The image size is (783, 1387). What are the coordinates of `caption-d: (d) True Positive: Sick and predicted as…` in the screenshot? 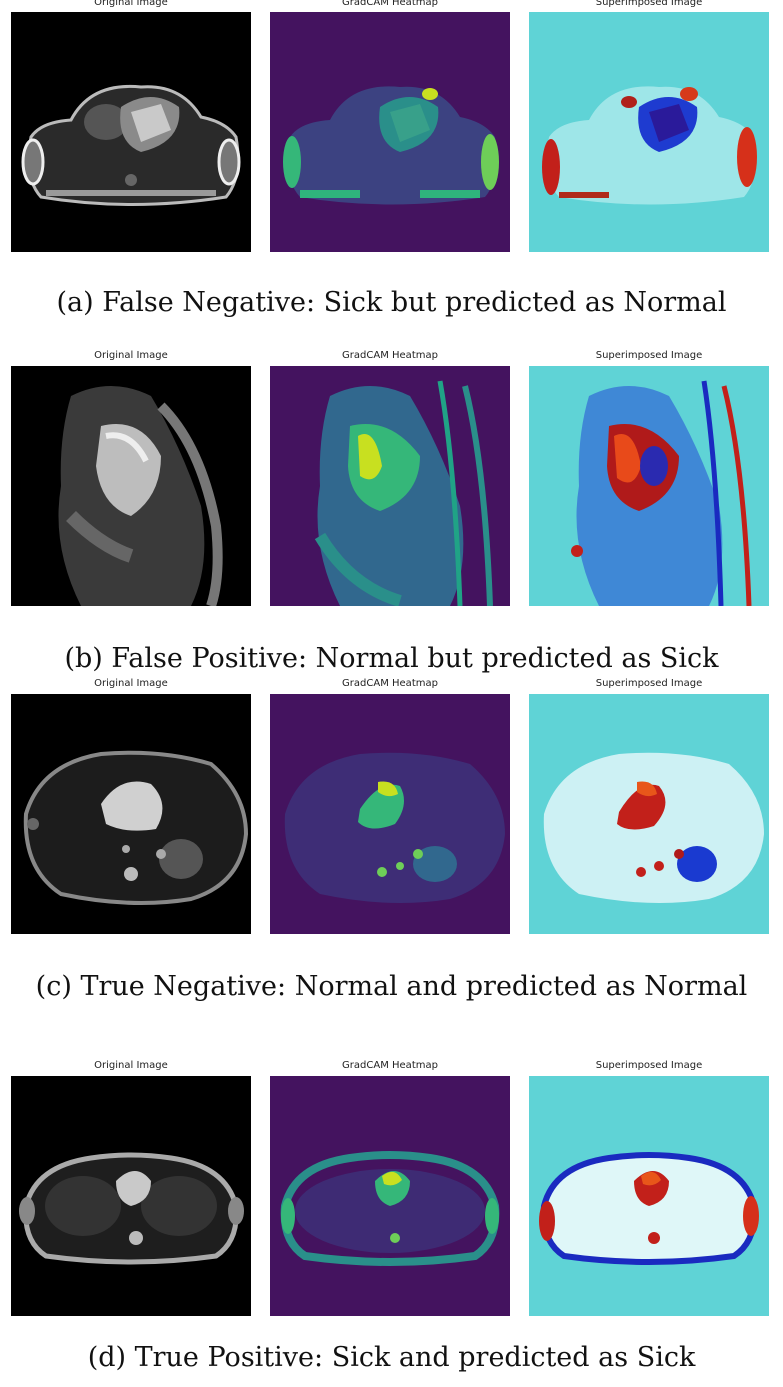 It's located at (391, 1357).